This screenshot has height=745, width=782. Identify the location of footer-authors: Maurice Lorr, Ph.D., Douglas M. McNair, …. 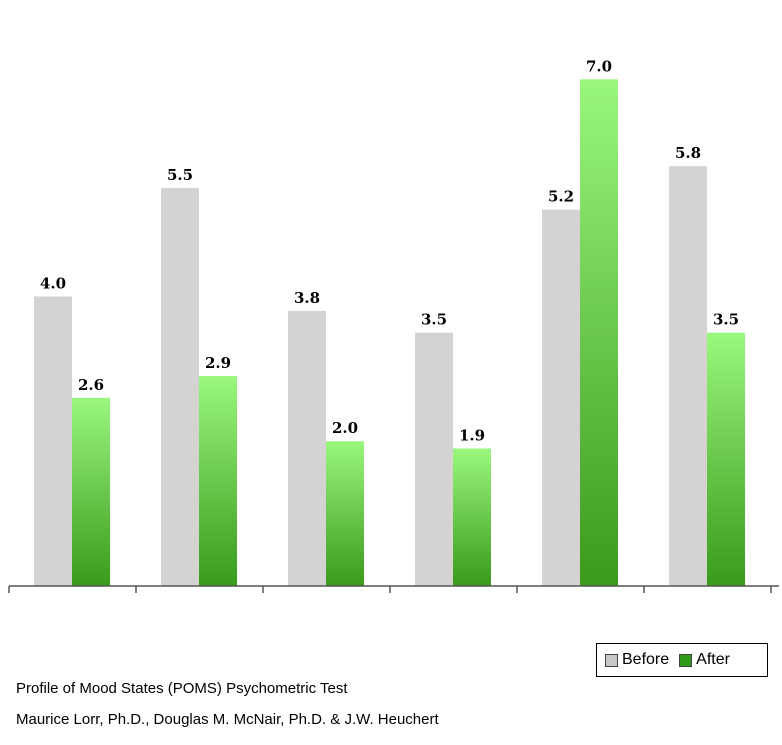
(227, 719).